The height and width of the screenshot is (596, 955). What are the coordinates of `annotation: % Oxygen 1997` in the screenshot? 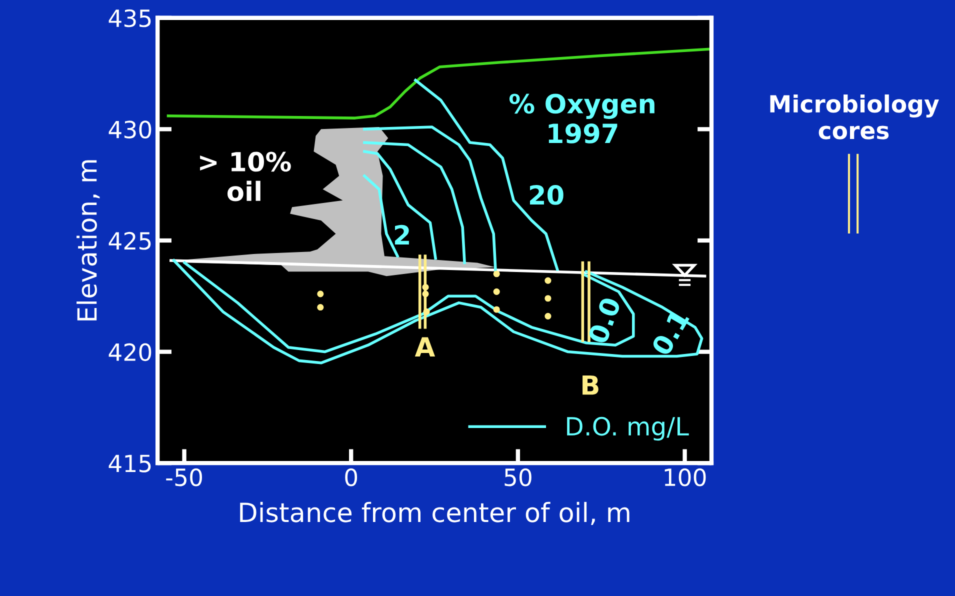 It's located at (581, 119).